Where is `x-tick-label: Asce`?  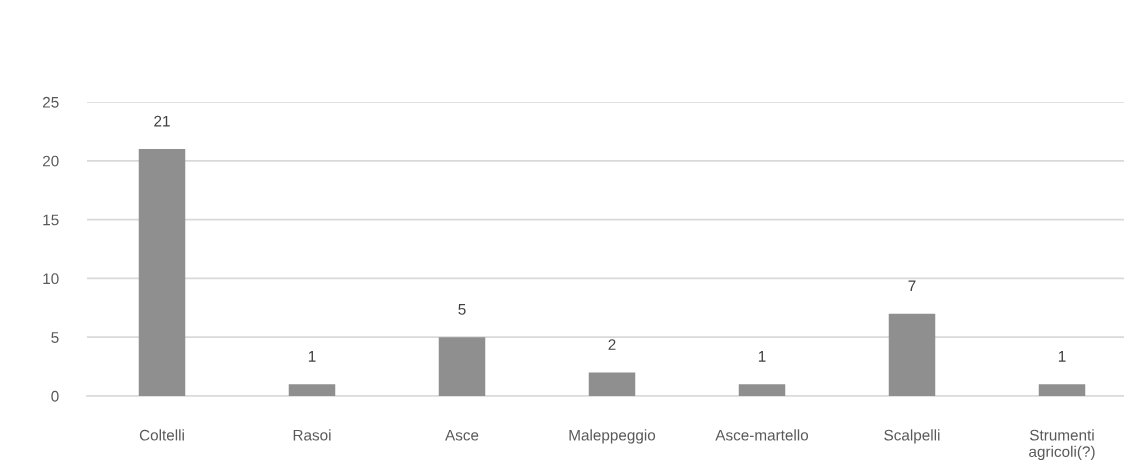
x-tick-label: Asce is located at coordinates (462, 435).